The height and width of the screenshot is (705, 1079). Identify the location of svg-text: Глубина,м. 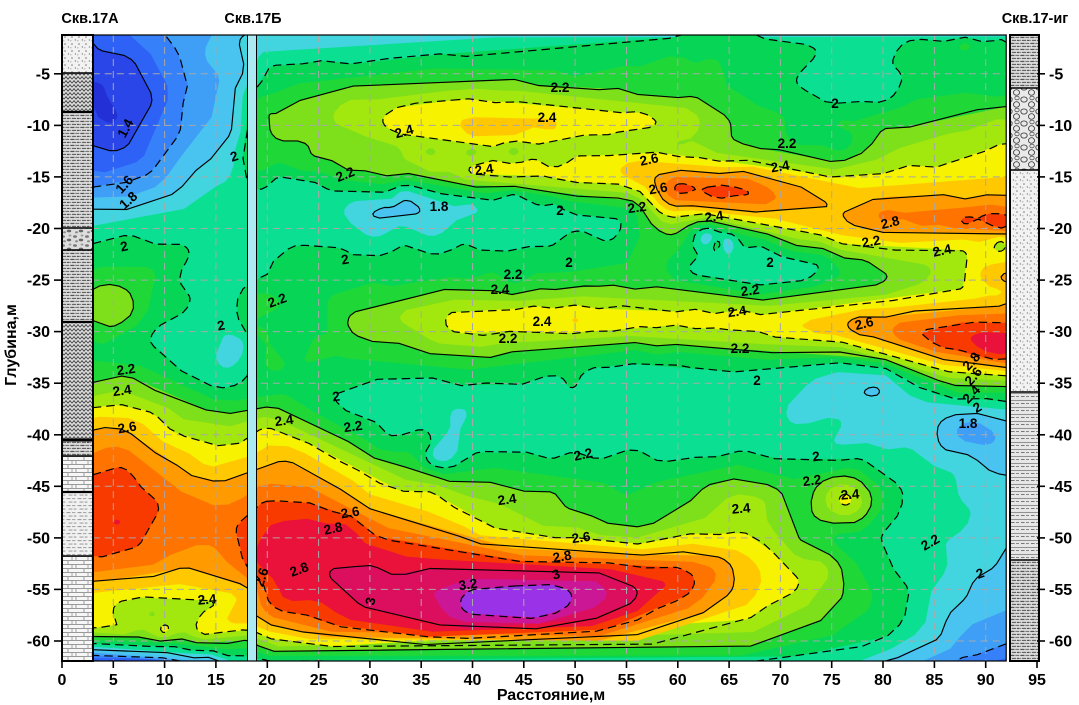
(11, 345).